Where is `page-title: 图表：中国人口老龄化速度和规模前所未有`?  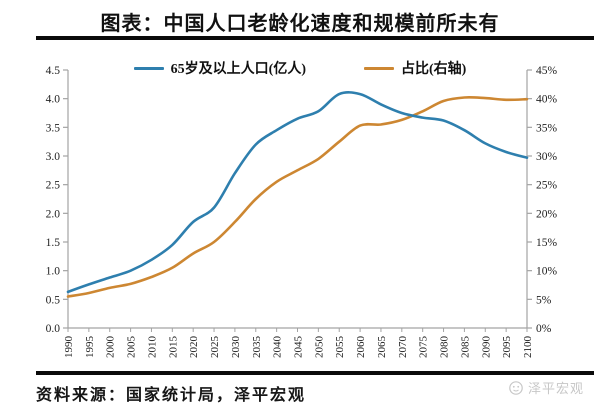 page-title: 图表：中国人口老龄化速度和规模前所未有 is located at coordinates (300, 24).